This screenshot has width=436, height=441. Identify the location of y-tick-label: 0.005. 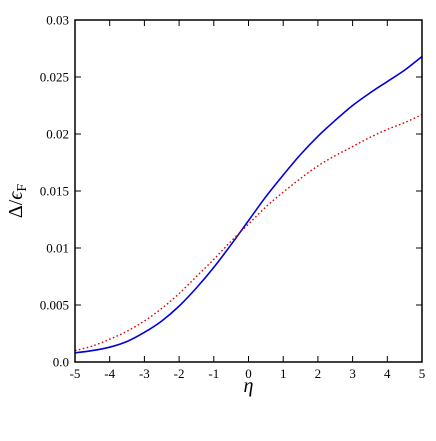
(54, 305).